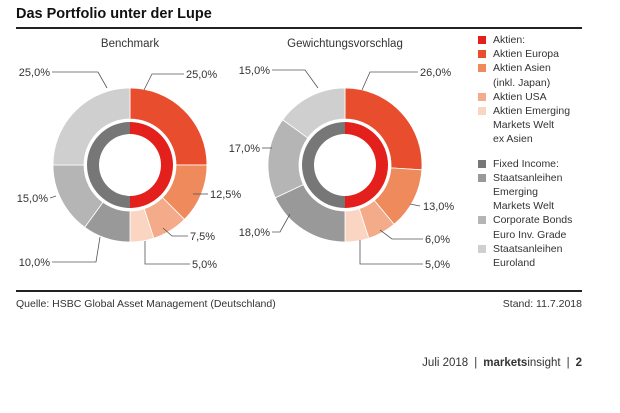 This screenshot has height=413, width=620. What do you see at coordinates (130, 44) in the screenshot?
I see `donut-title: Benchmark` at bounding box center [130, 44].